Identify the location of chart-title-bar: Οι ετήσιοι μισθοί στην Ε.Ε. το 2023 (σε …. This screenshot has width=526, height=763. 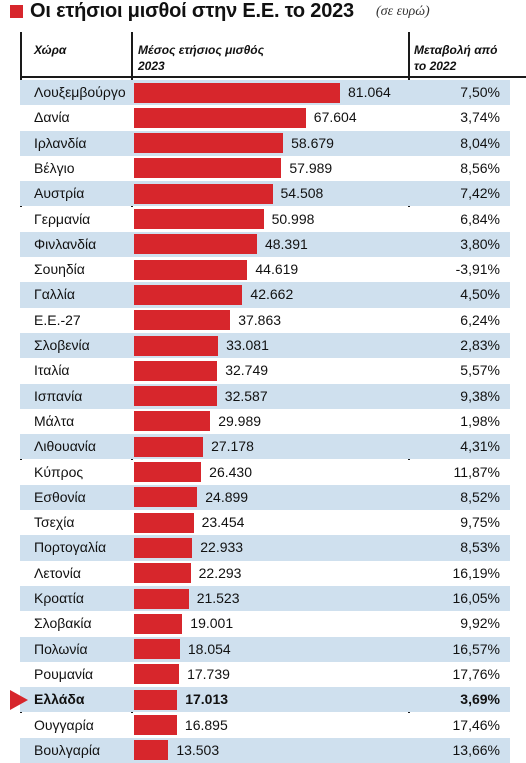
(263, 15).